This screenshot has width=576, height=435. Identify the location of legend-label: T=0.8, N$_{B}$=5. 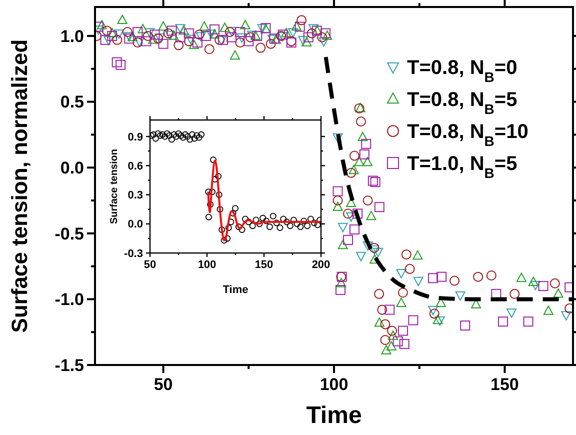
(462, 103).